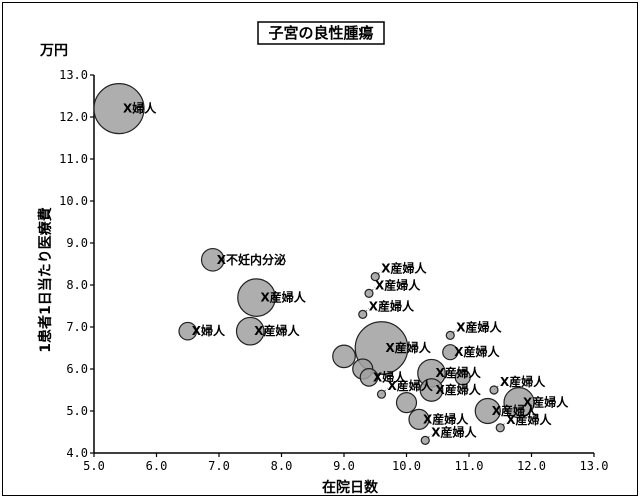 This screenshot has height=500, width=644. Describe the element at coordinates (350, 487) in the screenshot. I see `x-axis-label: 在院日数` at that location.